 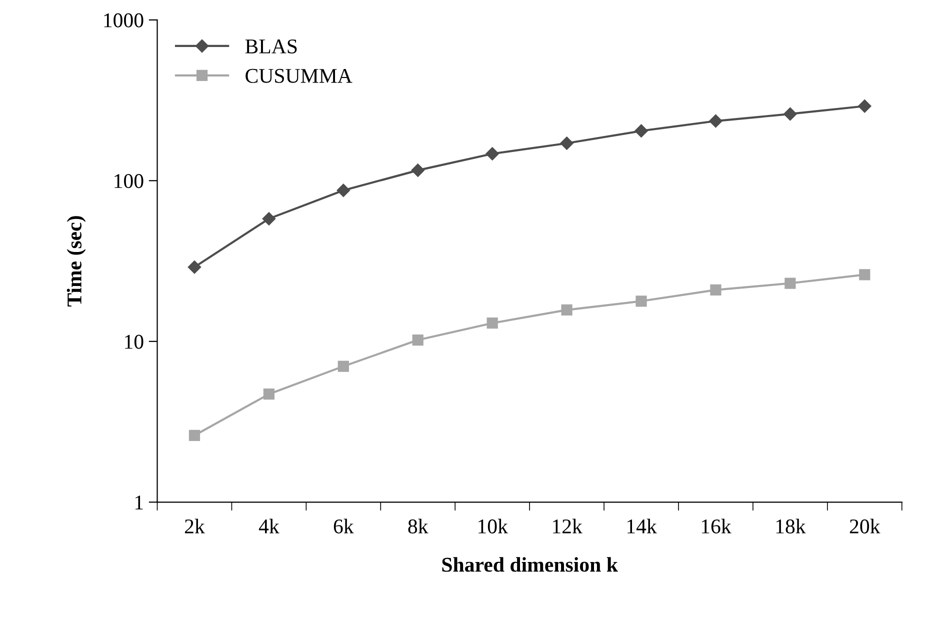 I want to click on y-tick-label: 100, so click(x=129, y=181).